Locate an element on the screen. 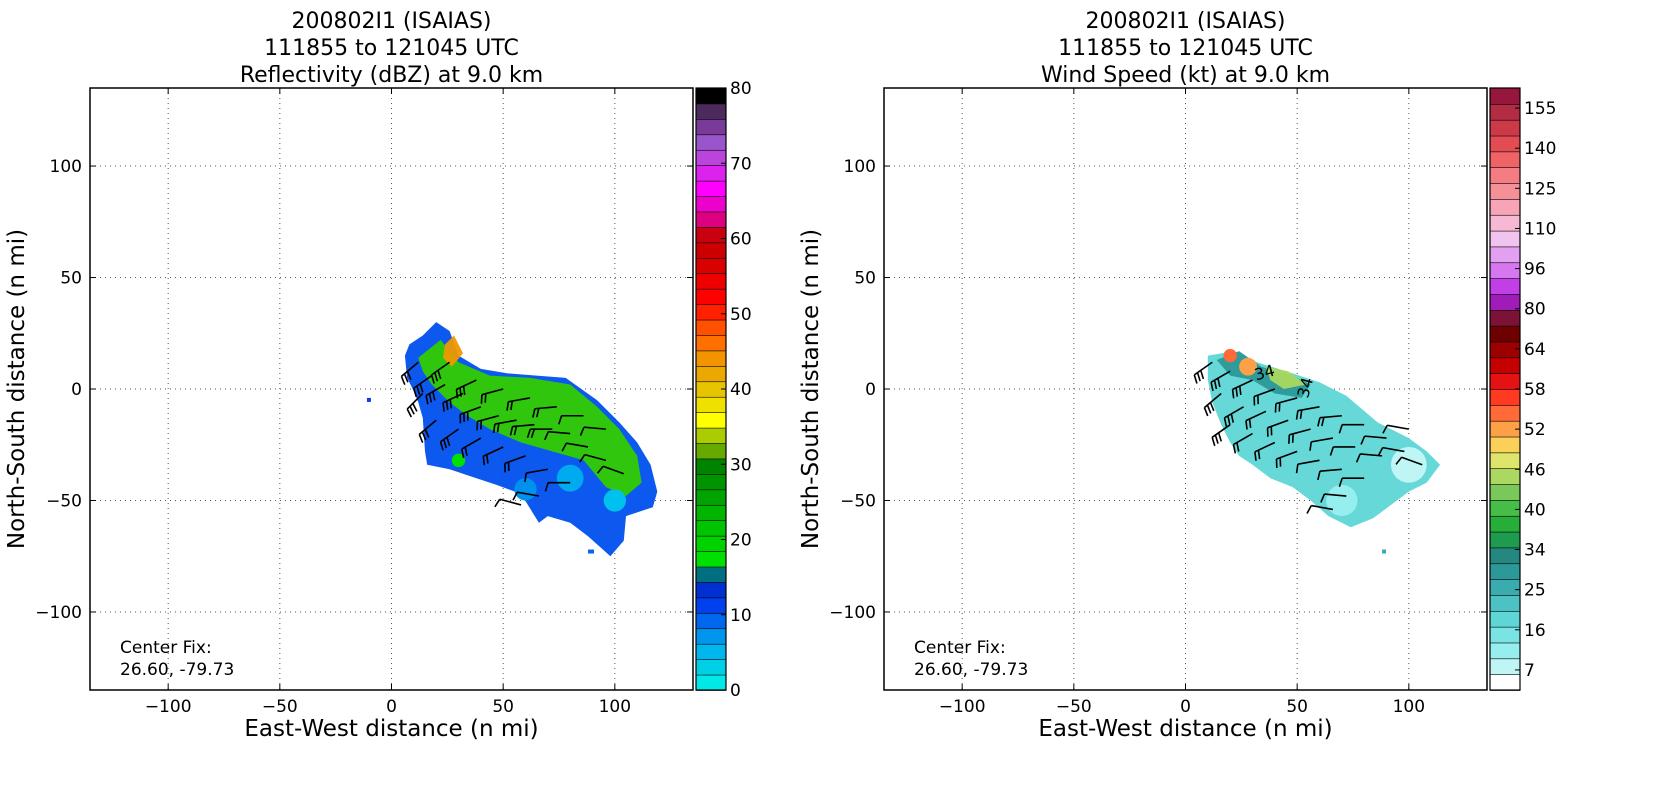 The height and width of the screenshot is (787, 1654). colorbar-tick-label: 58 is located at coordinates (1535, 390).